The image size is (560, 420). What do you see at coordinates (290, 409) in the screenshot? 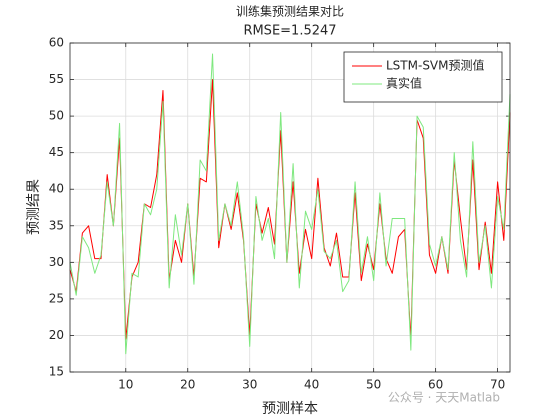
I see `x-axis-label: 预测样本` at bounding box center [290, 409].